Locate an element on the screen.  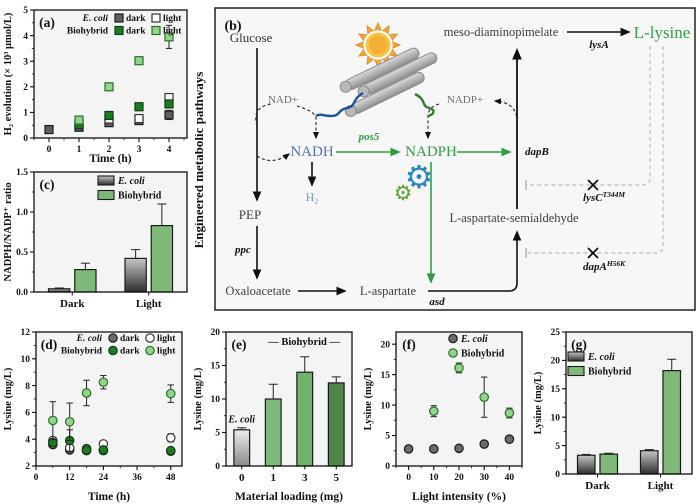
gene-ppc: ppc is located at coordinates (242, 250).